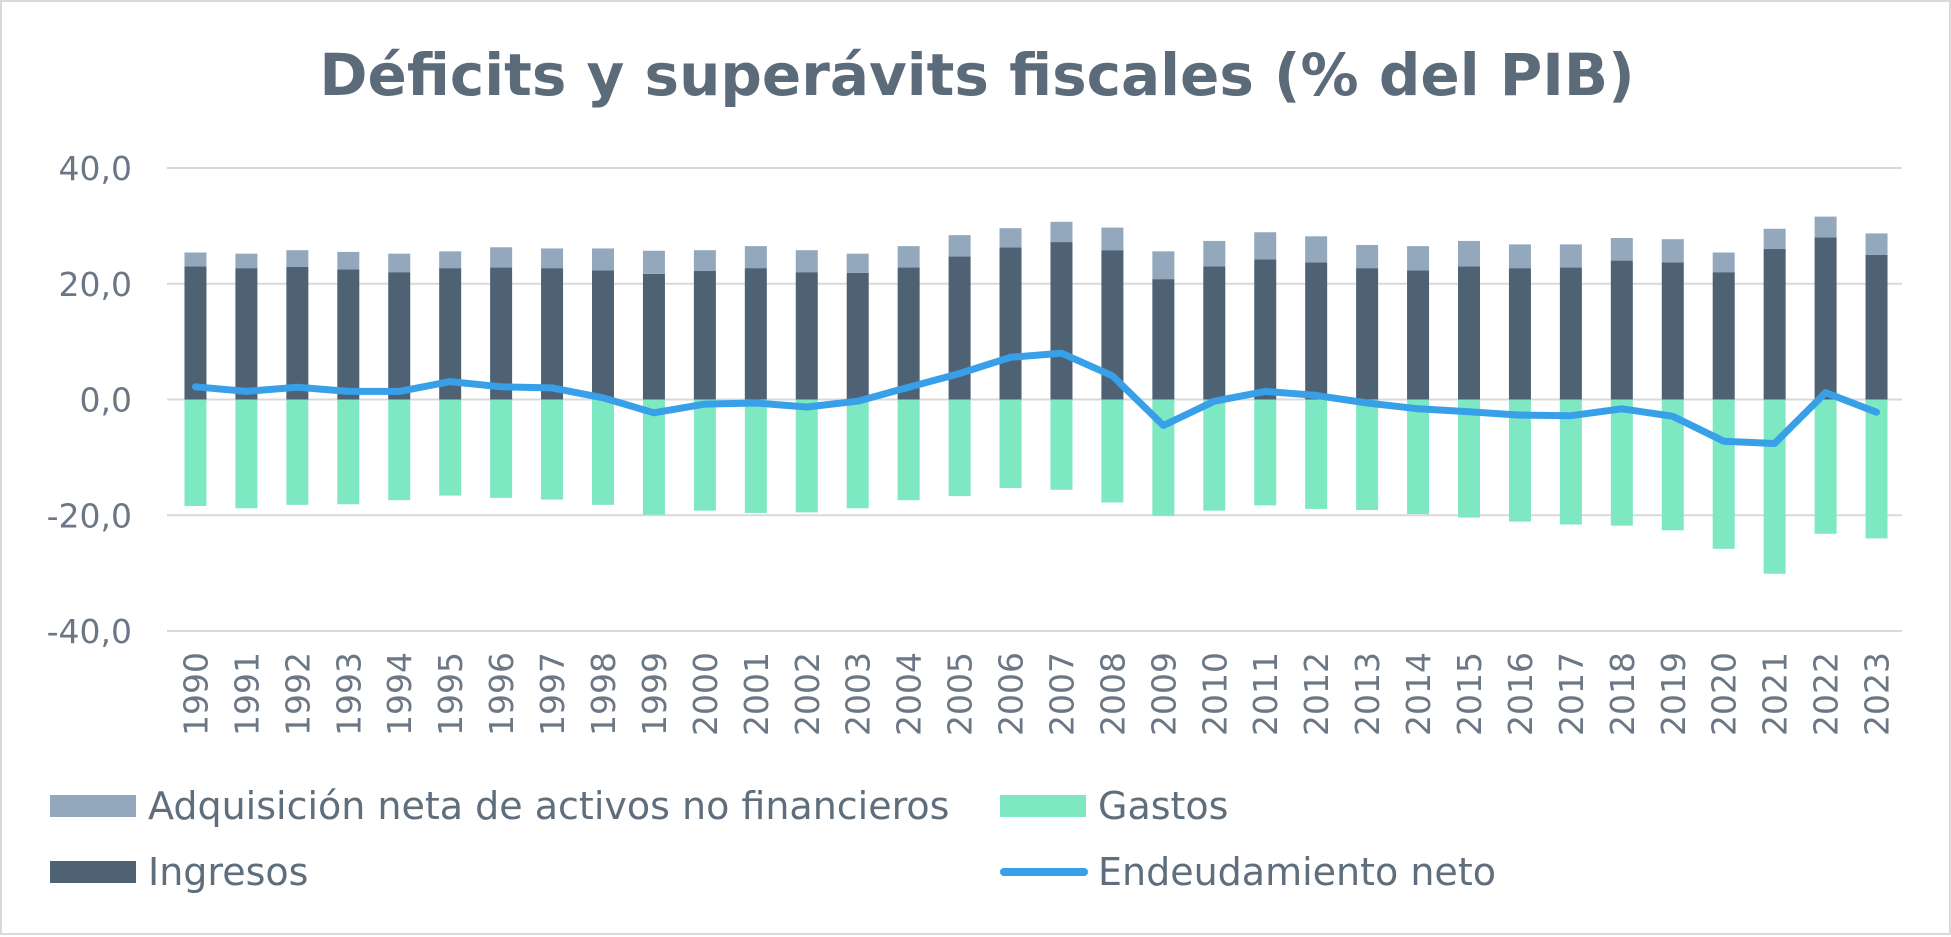 The image size is (1951, 937). Describe the element at coordinates (654, 694) in the screenshot. I see `x-tick-label: 1999` at that location.